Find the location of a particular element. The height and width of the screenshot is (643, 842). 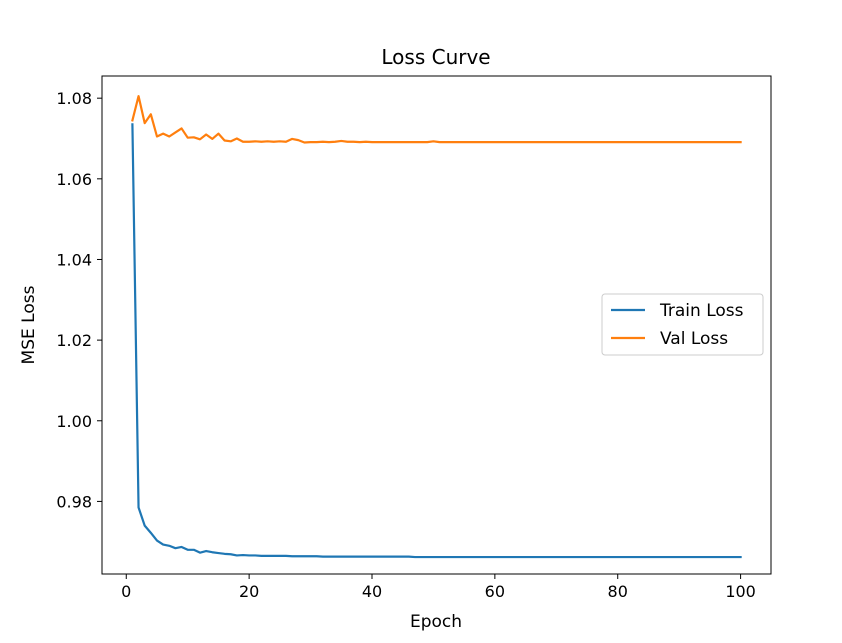

y-tick-label: 1.00 is located at coordinates (74, 421).